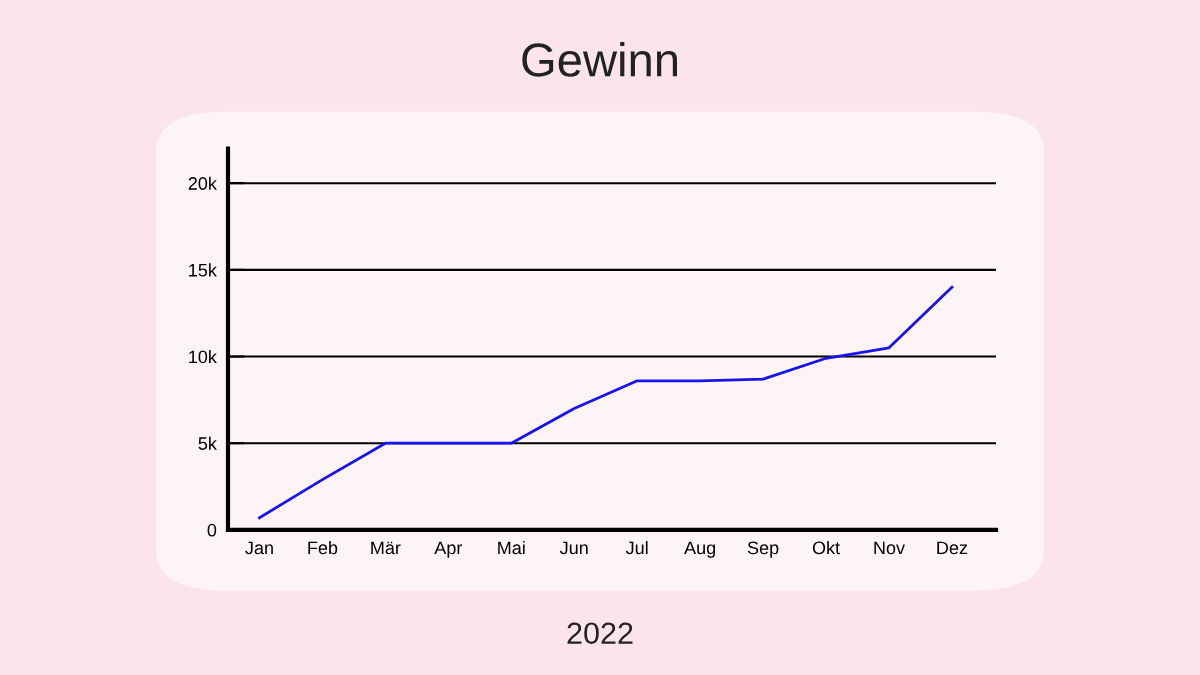  What do you see at coordinates (203, 356) in the screenshot?
I see `y-tick-label: 10k` at bounding box center [203, 356].